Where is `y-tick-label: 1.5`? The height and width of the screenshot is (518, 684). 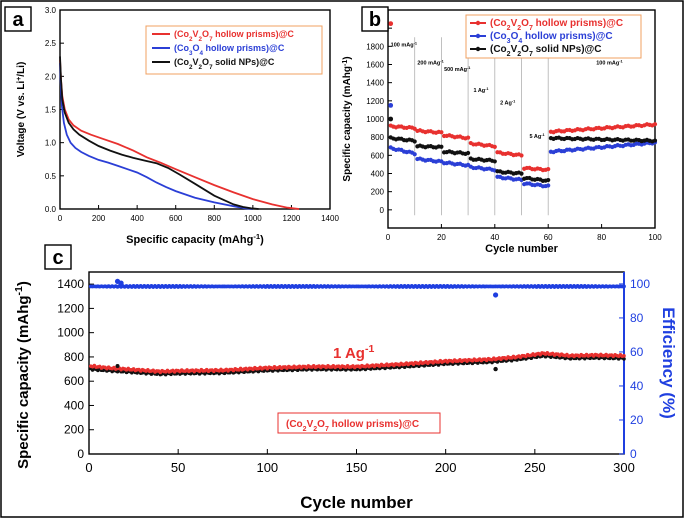 y-tick-label: 1.5 is located at coordinates (51, 110).